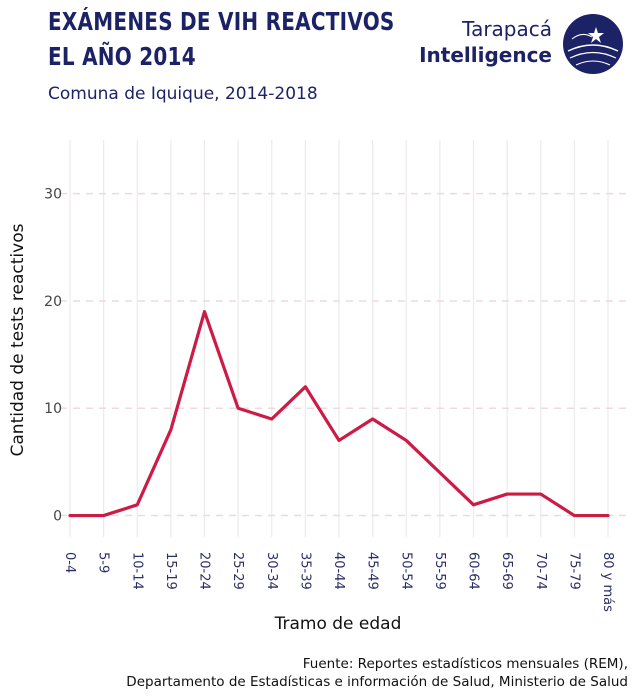  I want to click on chart-title-line1: EXÁMENES DE VIH REACTIVOS, so click(221, 21).